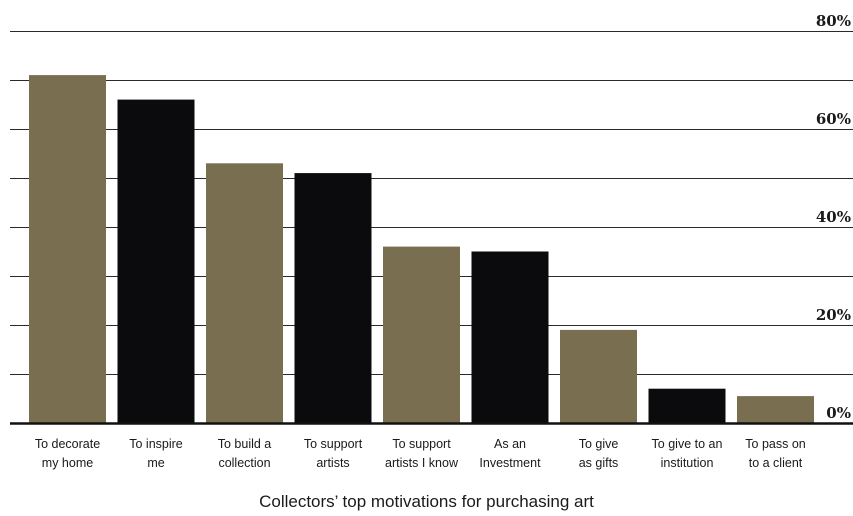 Image resolution: width=853 pixels, height=516 pixels. Describe the element at coordinates (332, 463) in the screenshot. I see `category-label: artists` at that location.